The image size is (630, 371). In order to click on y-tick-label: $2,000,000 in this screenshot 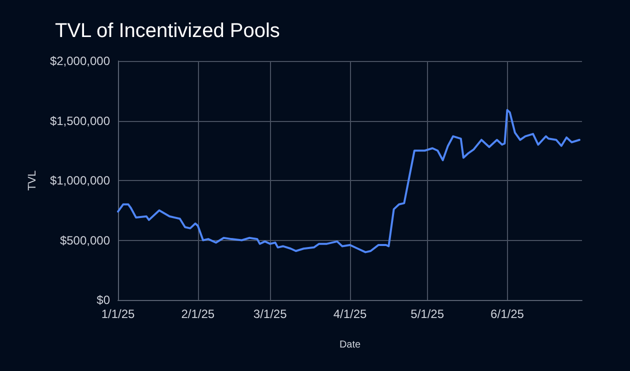, I will do `click(80, 61)`.